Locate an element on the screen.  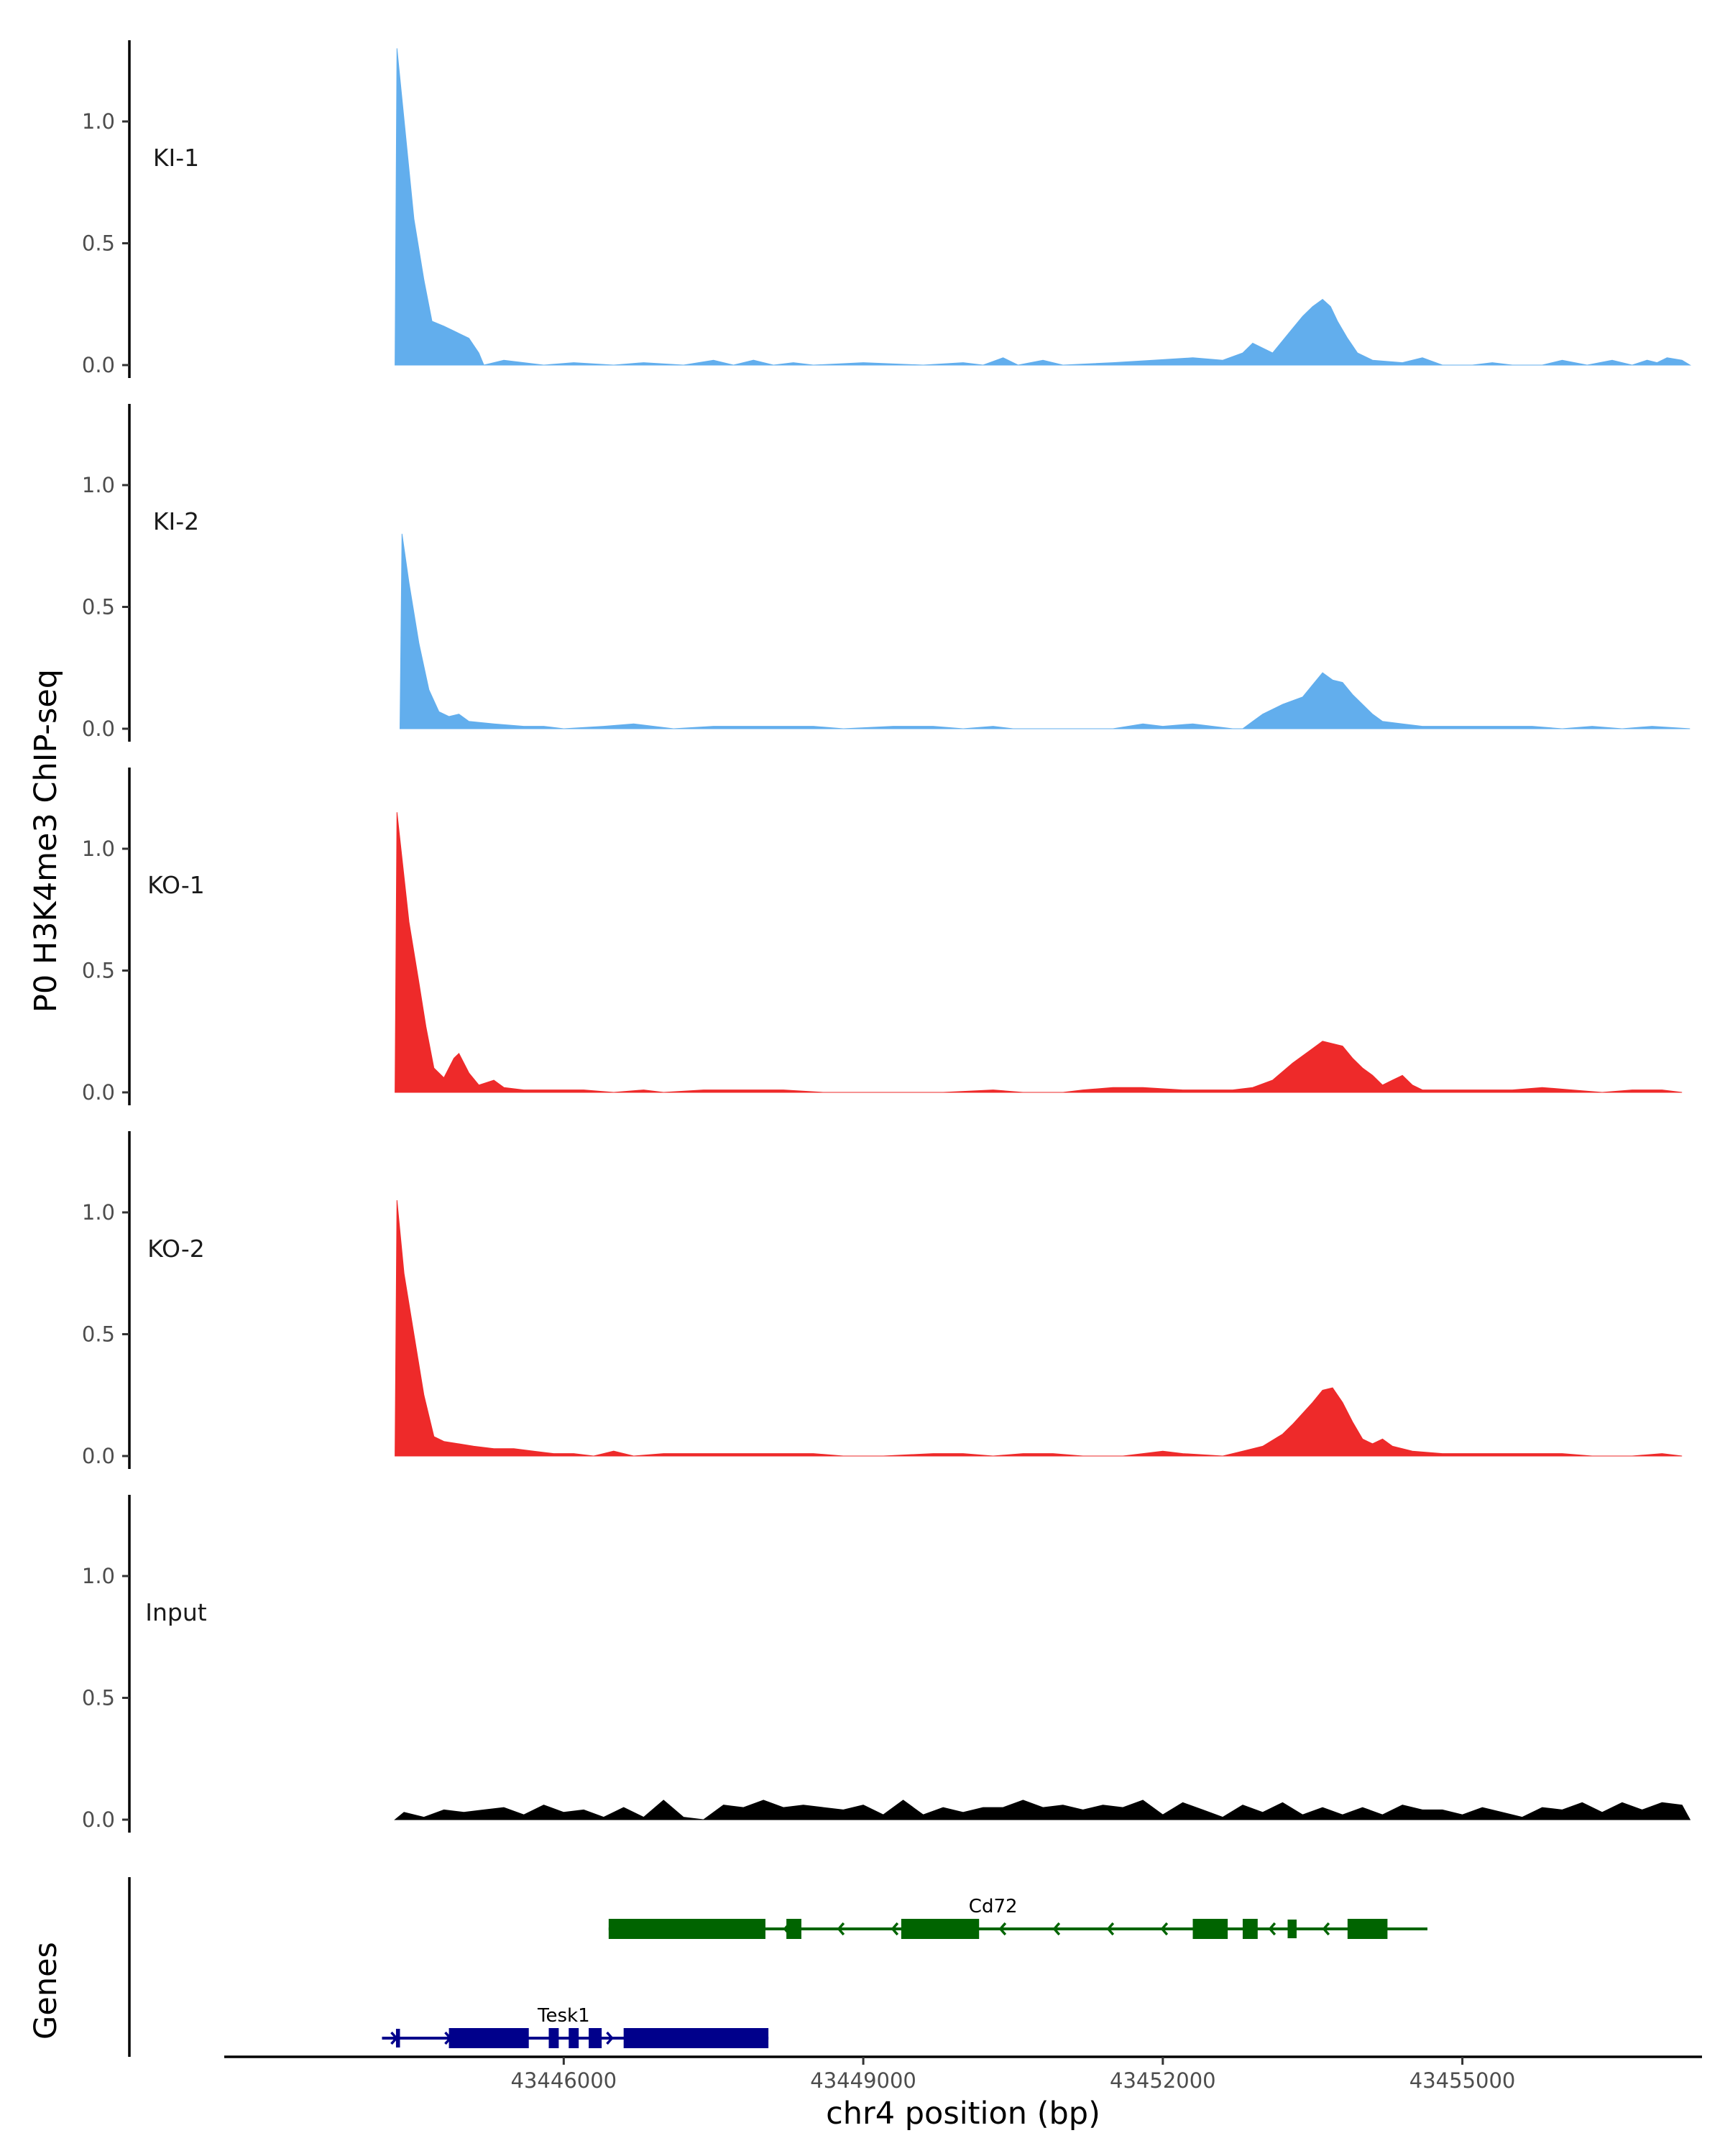
track-label: Input is located at coordinates (176, 1612).